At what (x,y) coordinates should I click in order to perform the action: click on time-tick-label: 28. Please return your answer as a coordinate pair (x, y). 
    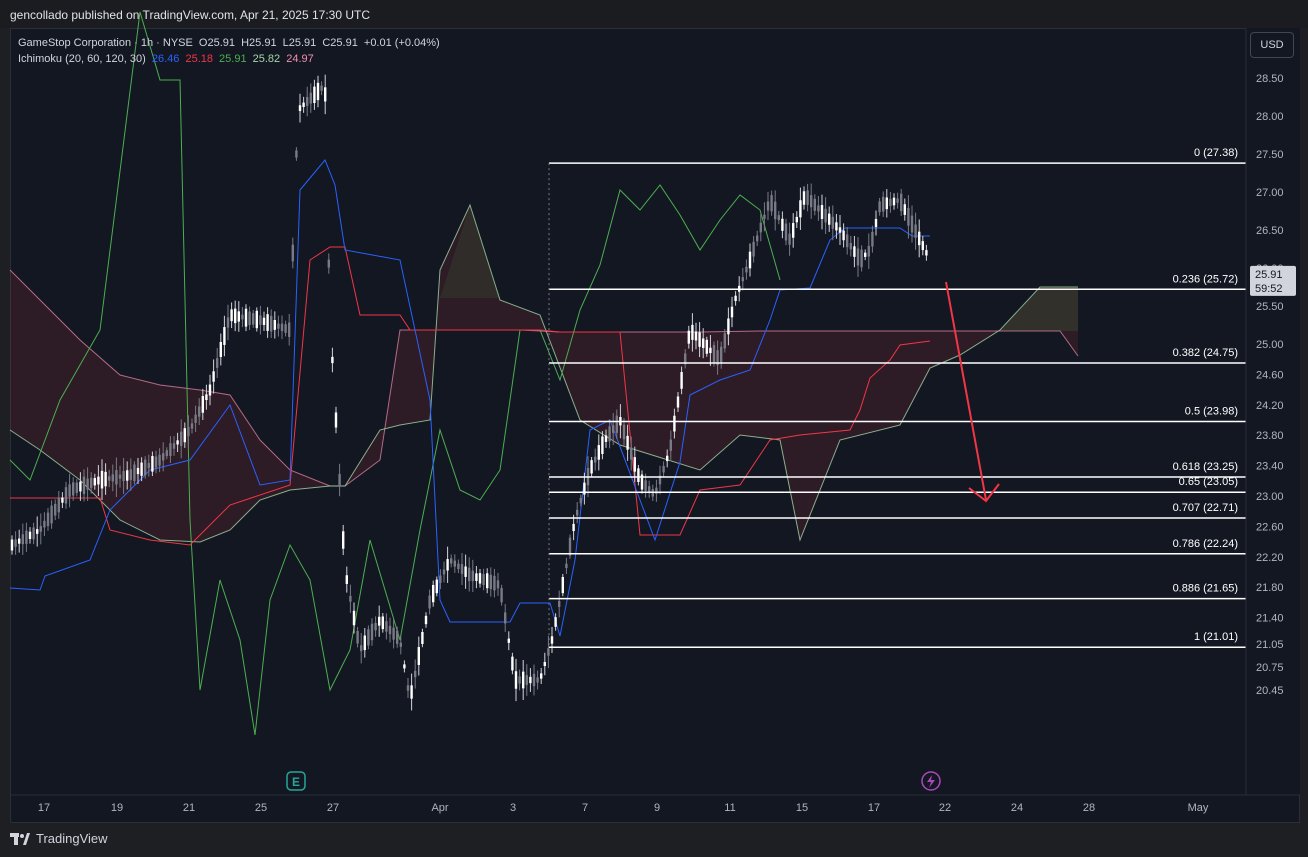
    Looking at the image, I should click on (1089, 808).